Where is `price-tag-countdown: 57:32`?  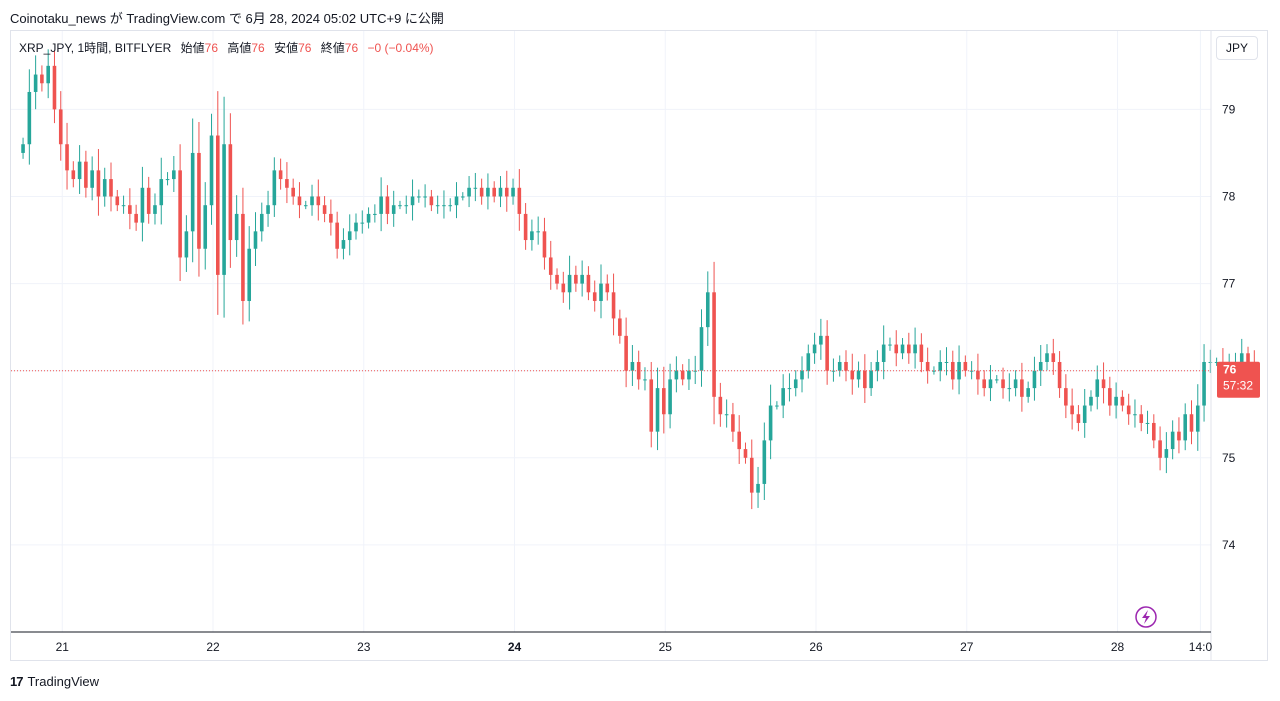 price-tag-countdown: 57:32 is located at coordinates (1238, 386).